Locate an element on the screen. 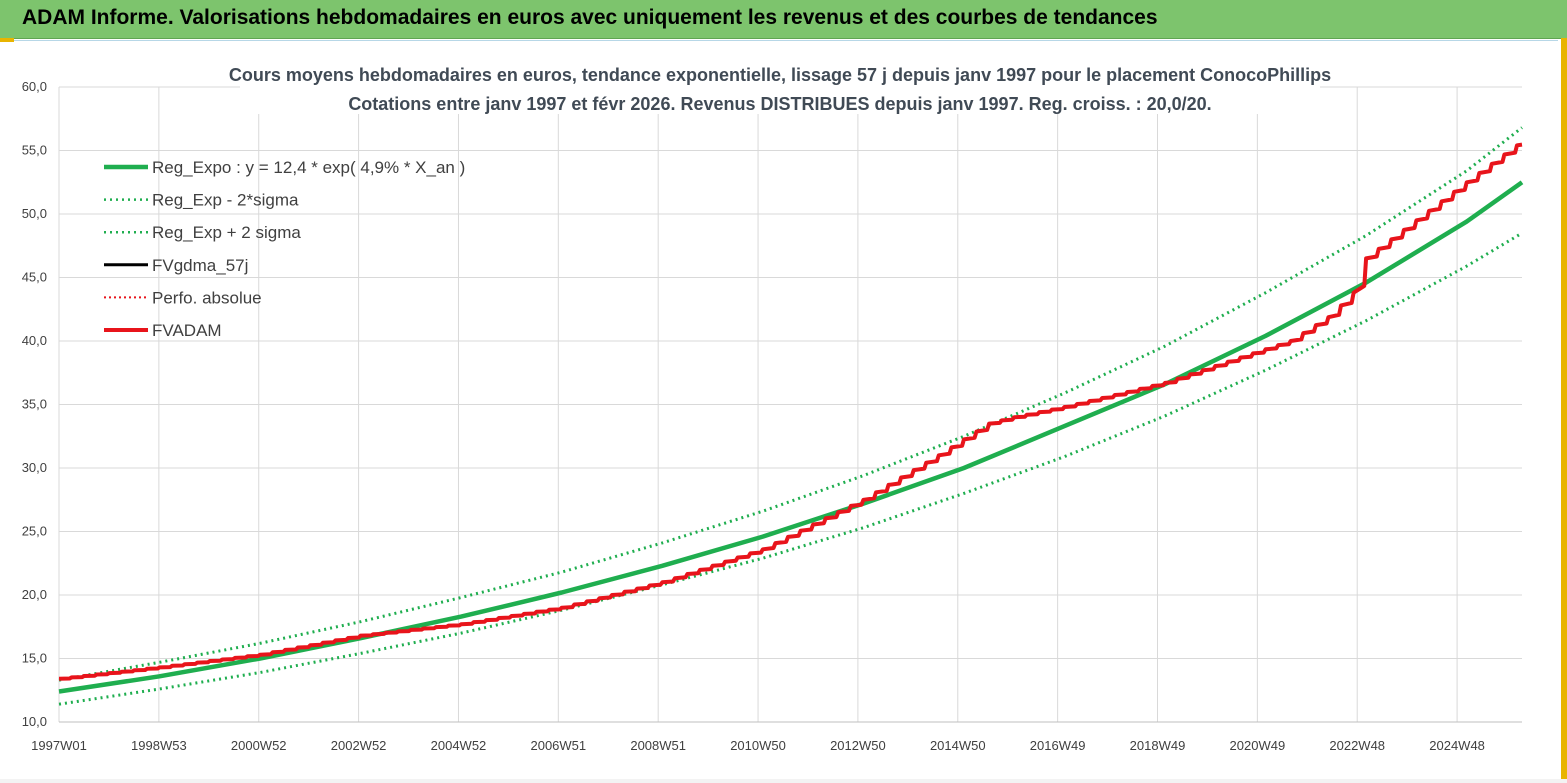 This screenshot has width=1567, height=783. chart-title-backdrop is located at coordinates (780, 88).